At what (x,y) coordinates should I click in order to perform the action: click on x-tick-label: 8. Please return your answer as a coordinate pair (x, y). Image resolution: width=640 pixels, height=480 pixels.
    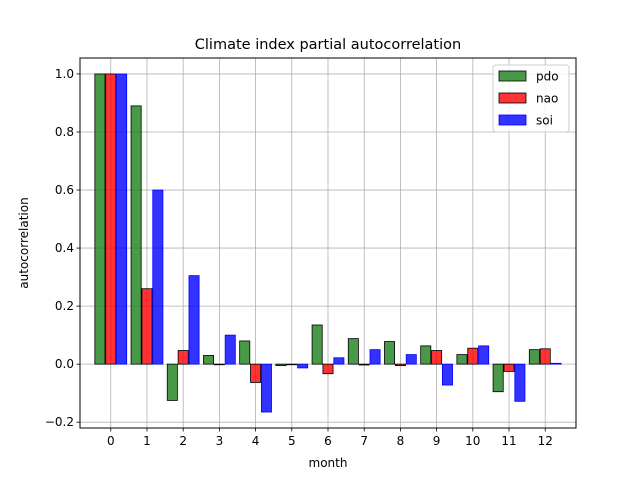
    Looking at the image, I should click on (401, 441).